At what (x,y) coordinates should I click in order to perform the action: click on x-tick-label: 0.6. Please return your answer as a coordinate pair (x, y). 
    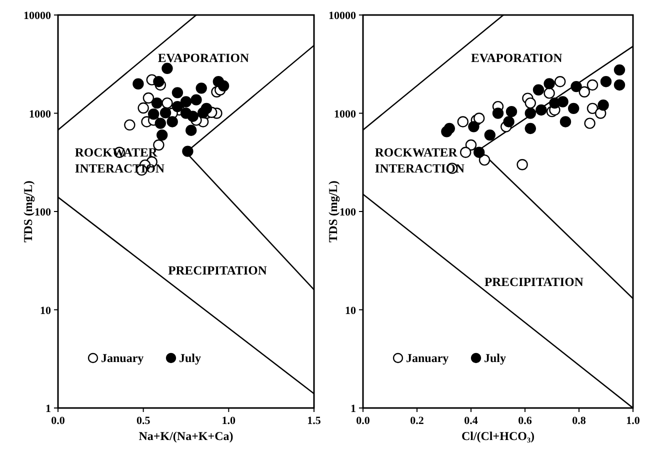
    Looking at the image, I should click on (525, 421).